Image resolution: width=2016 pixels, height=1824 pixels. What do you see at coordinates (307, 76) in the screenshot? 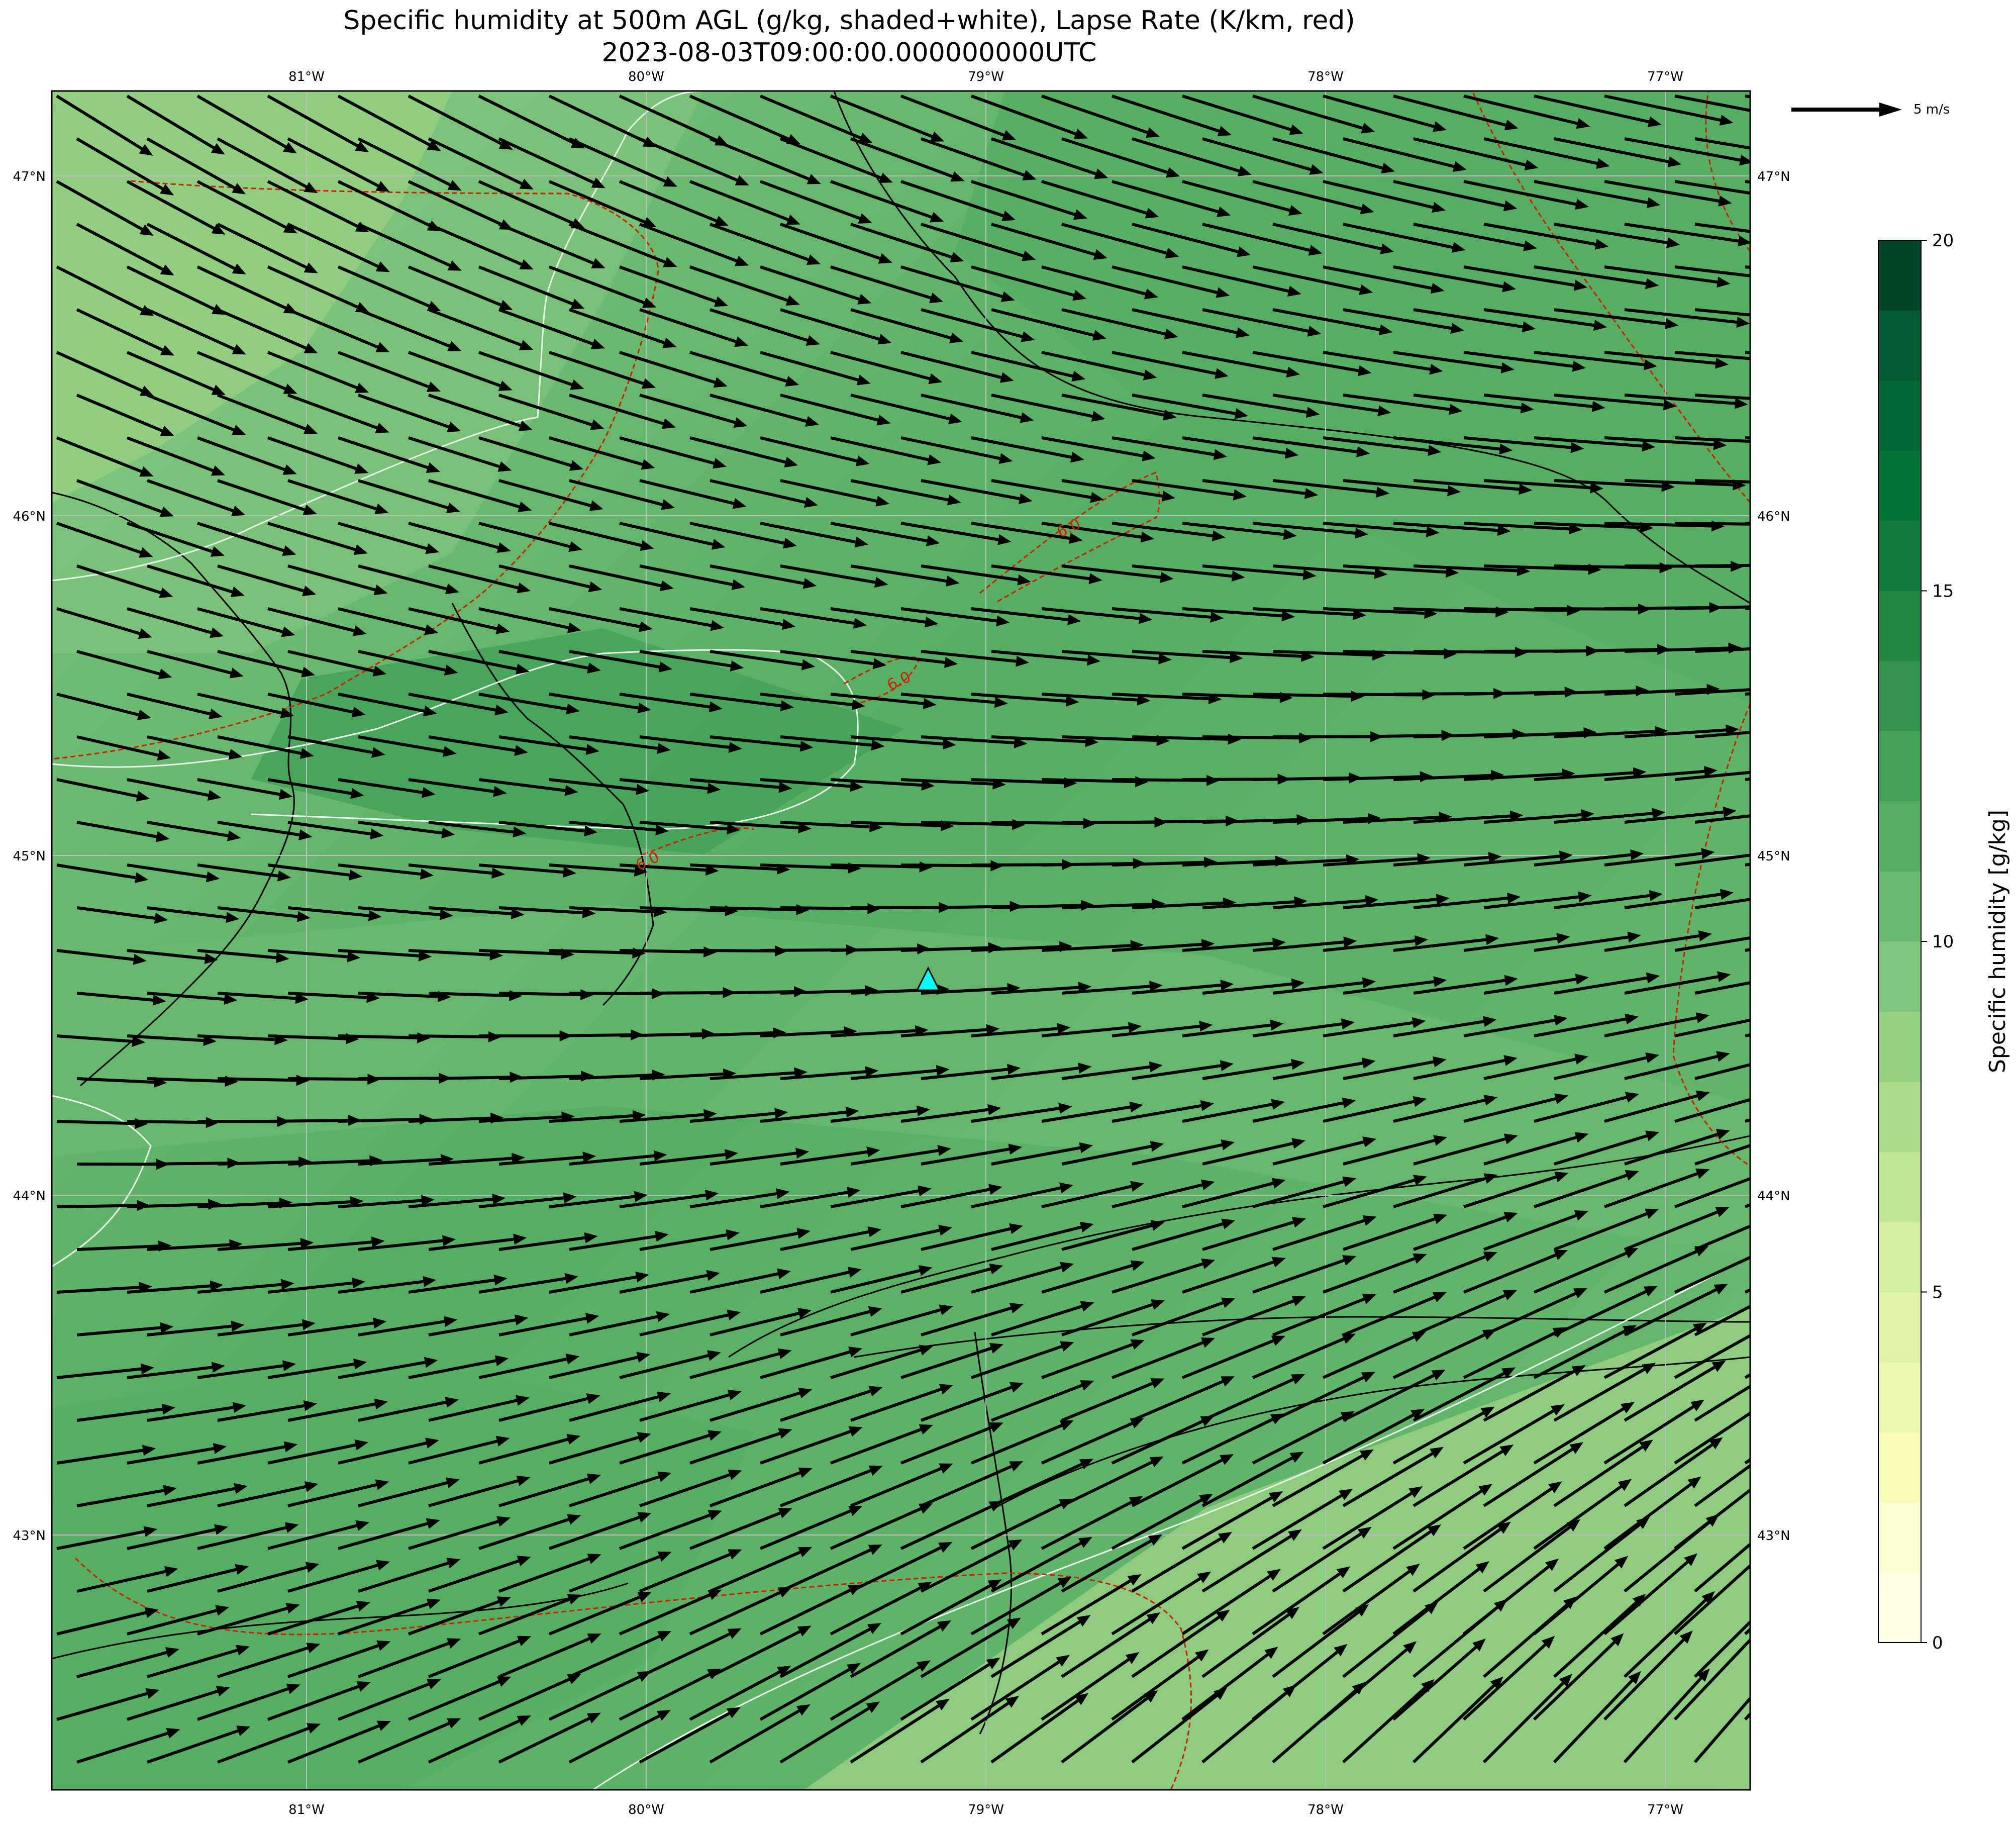
I see `lon-label-top-0: 81°W` at bounding box center [307, 76].